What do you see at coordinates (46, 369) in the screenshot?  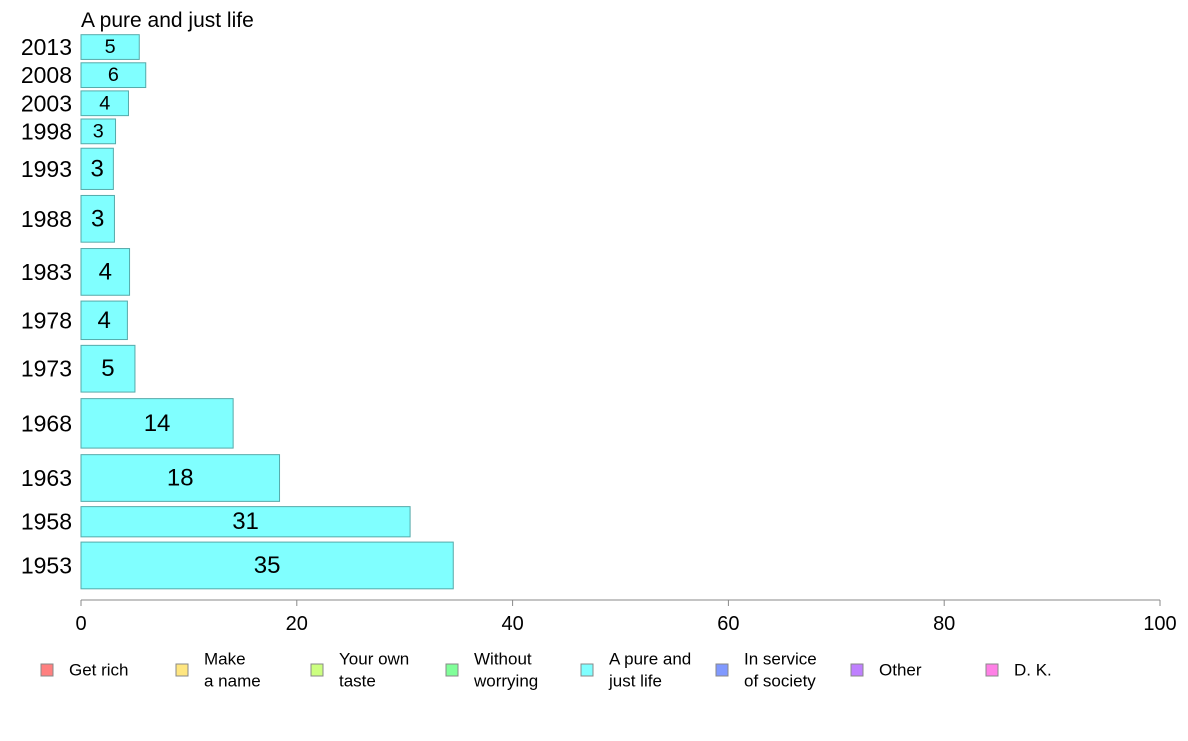 I see `y-tick-label: 1973` at bounding box center [46, 369].